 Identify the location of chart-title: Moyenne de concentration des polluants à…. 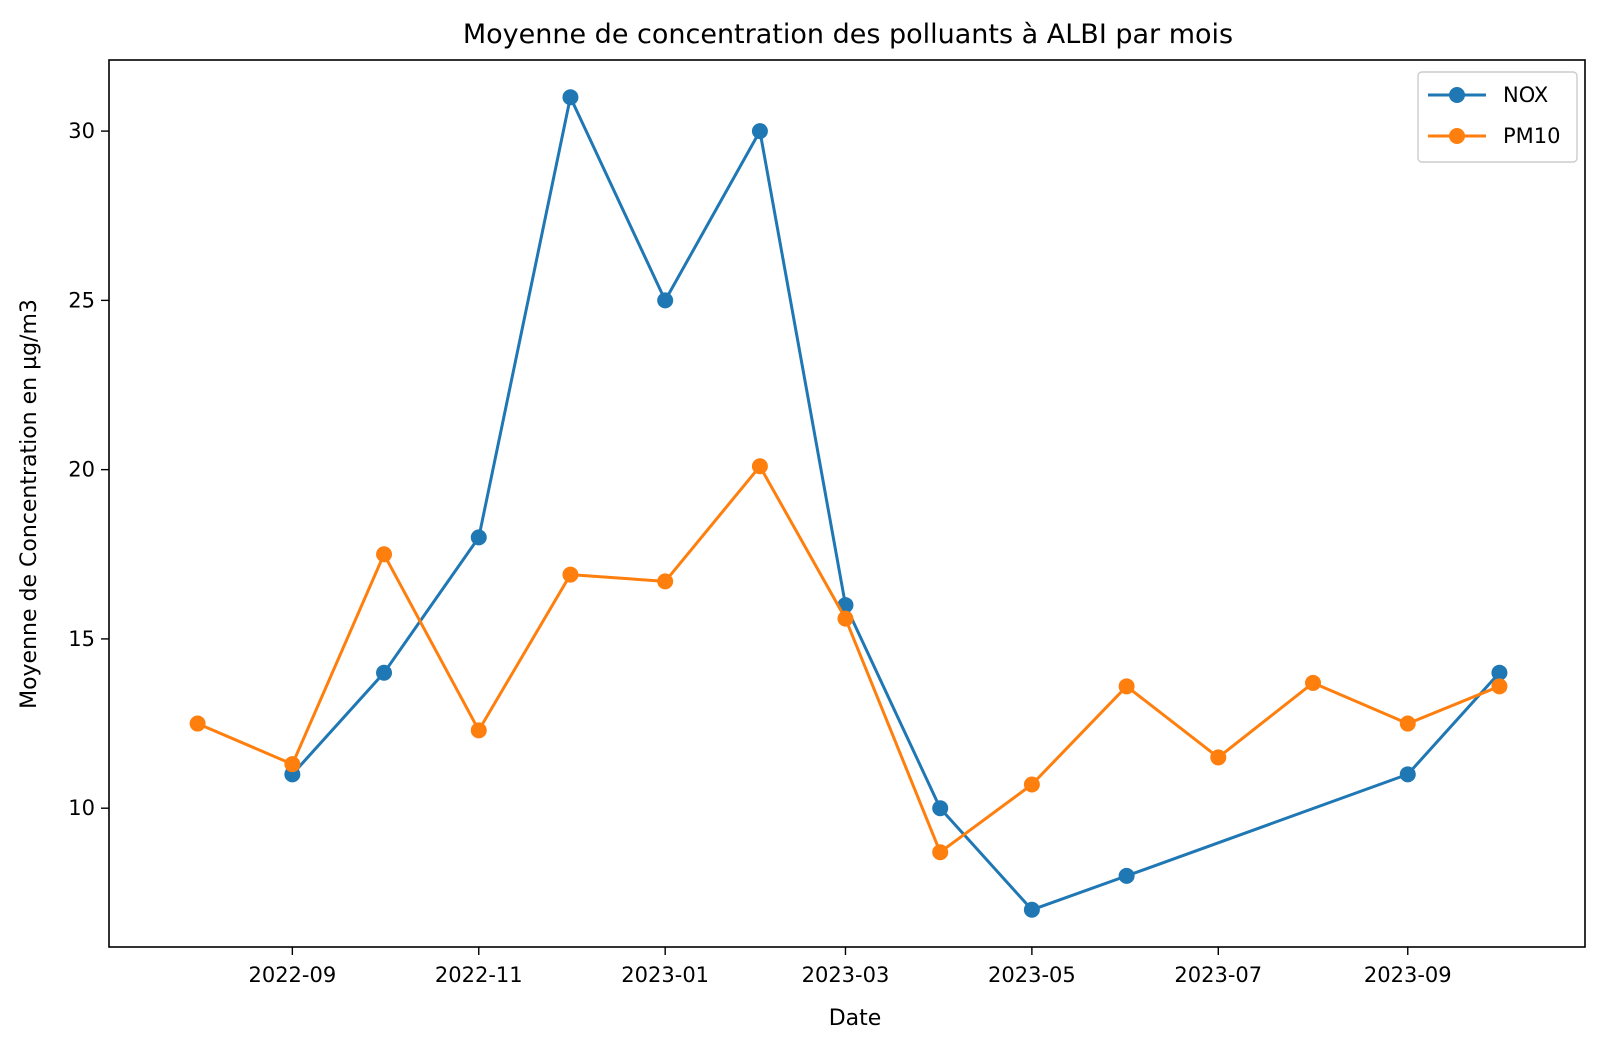
(848, 34).